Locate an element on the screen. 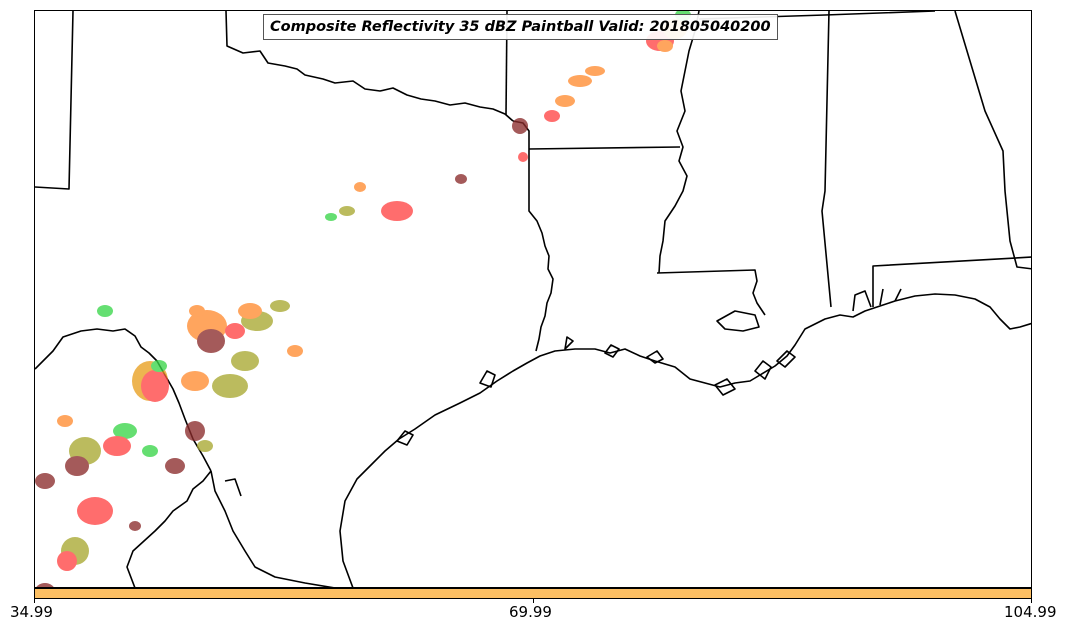 Image resolution: width=1070 pixels, height=633 pixels. state-border-al-ga is located at coordinates (992, 140).